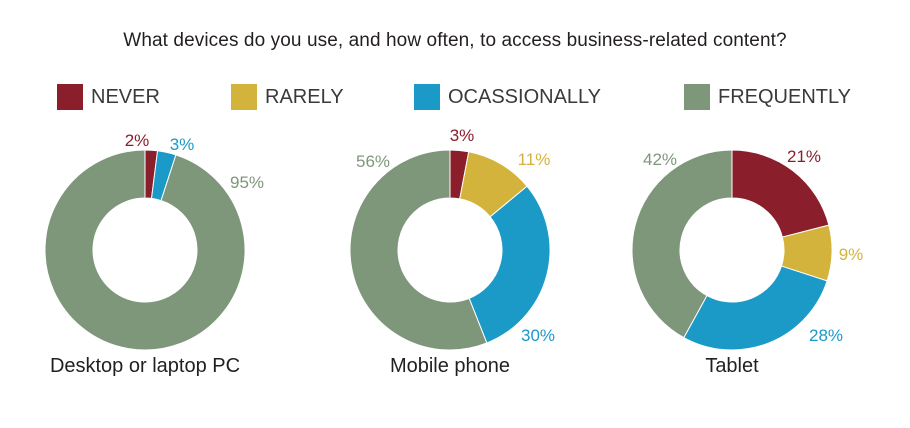  What do you see at coordinates (70, 97) in the screenshot?
I see `legend-swatch-never` at bounding box center [70, 97].